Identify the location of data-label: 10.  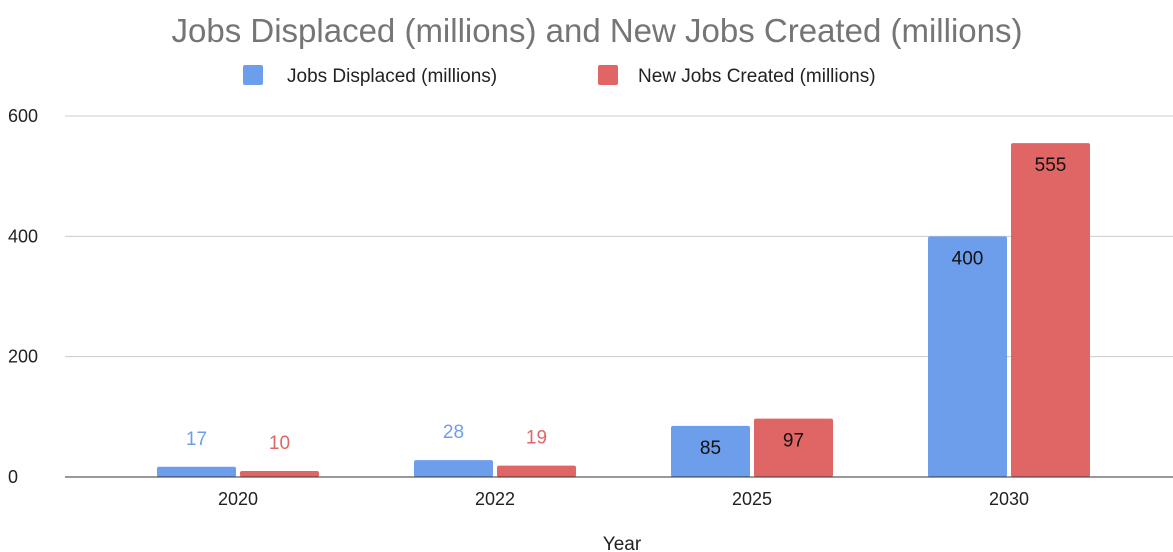
(279, 443).